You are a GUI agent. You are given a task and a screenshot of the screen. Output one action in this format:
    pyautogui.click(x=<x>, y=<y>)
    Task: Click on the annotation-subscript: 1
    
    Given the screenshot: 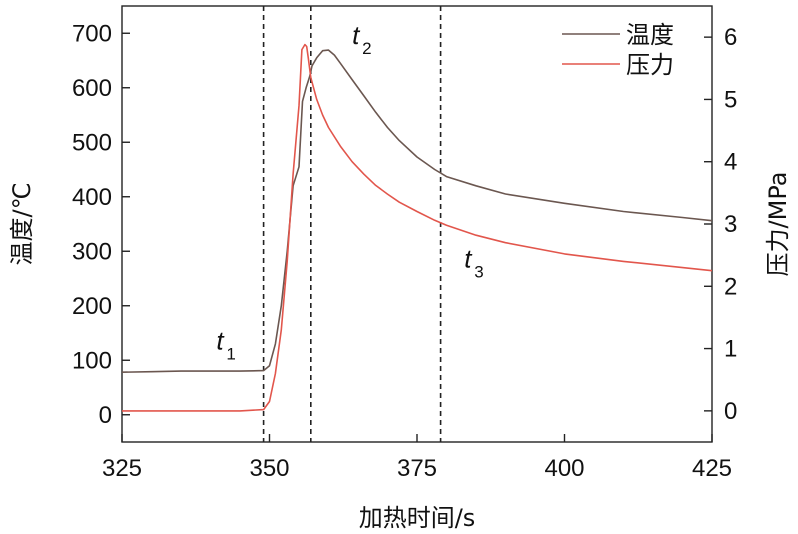 What is the action you would take?
    pyautogui.click(x=230, y=353)
    